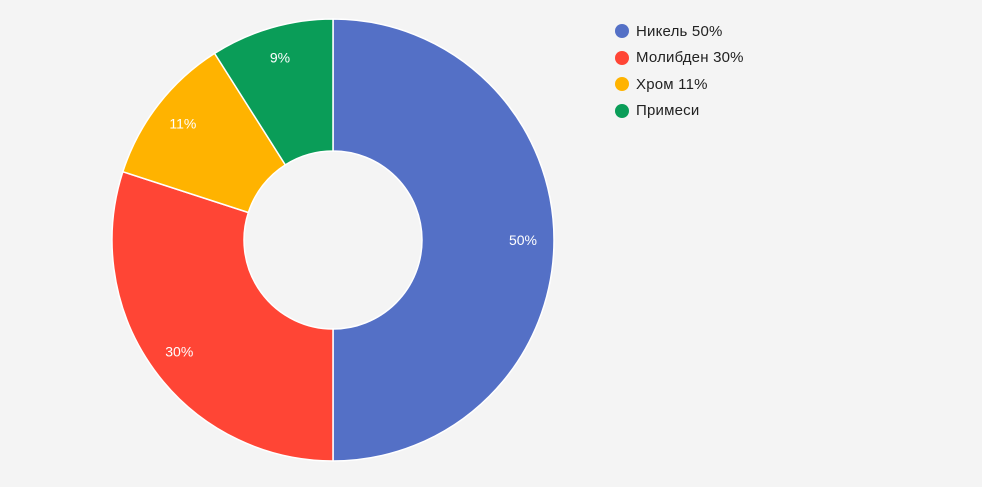 This screenshot has width=982, height=487. I want to click on legend-label: Хром 11%, so click(672, 84).